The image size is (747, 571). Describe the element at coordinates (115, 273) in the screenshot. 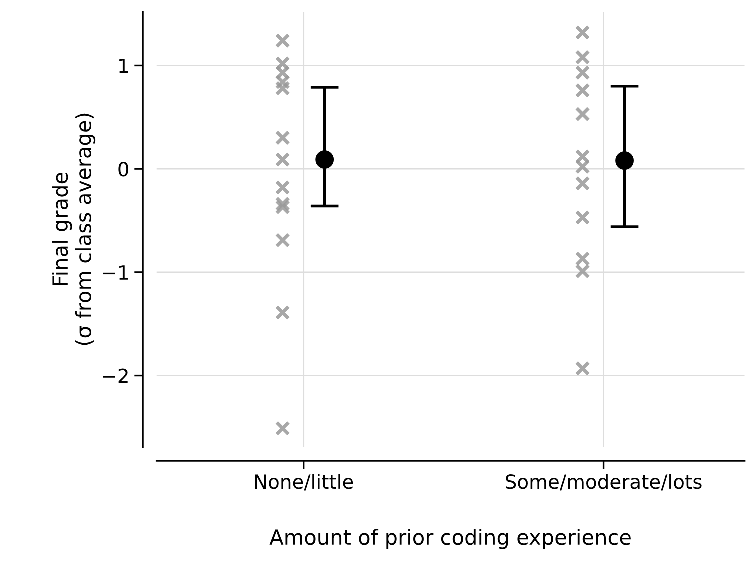

I see `y-tick-label: −1` at that location.